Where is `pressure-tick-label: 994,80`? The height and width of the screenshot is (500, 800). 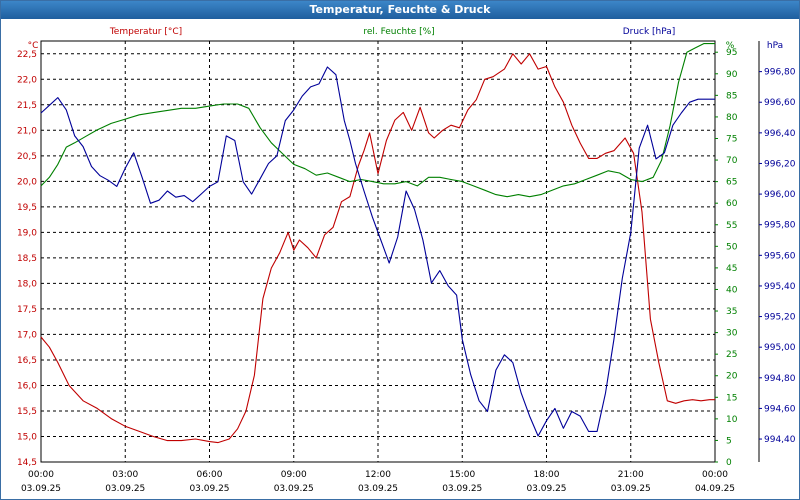 pressure-tick-label: 994,80 is located at coordinates (780, 379).